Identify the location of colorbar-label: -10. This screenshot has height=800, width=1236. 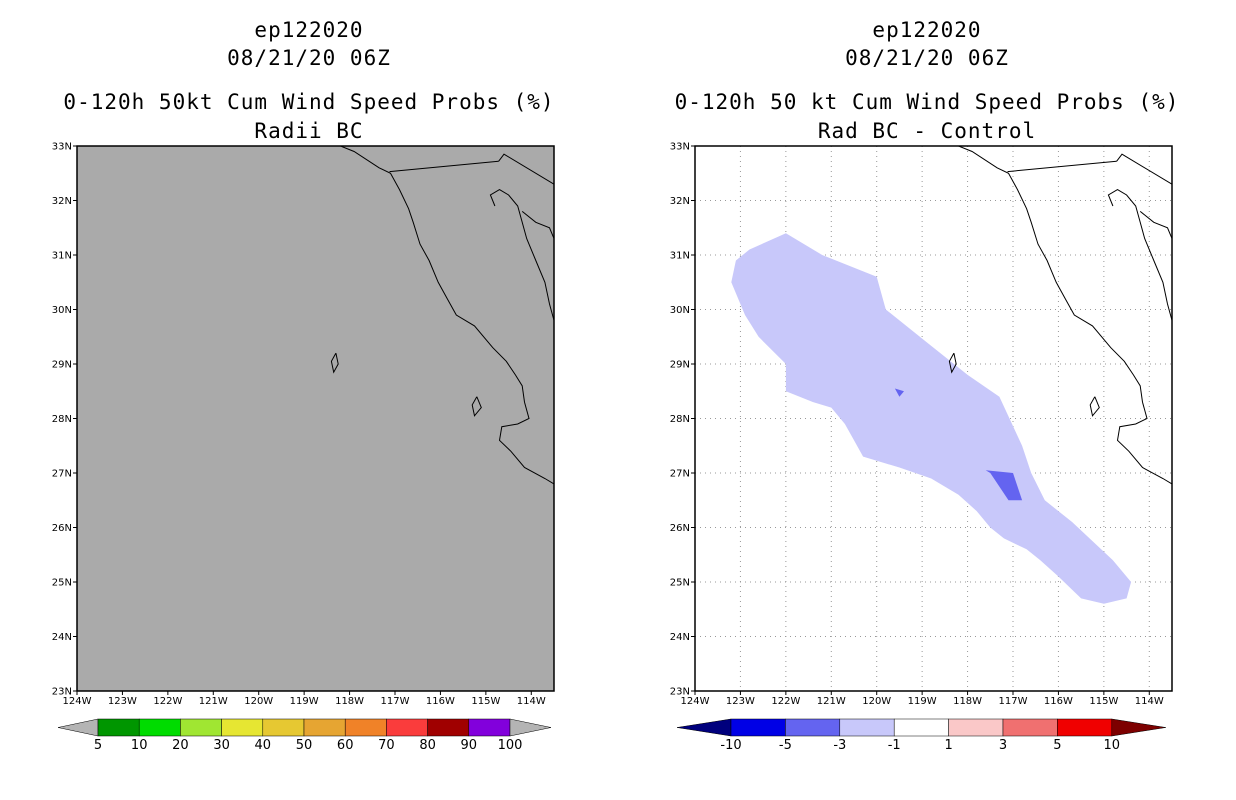
(730, 745).